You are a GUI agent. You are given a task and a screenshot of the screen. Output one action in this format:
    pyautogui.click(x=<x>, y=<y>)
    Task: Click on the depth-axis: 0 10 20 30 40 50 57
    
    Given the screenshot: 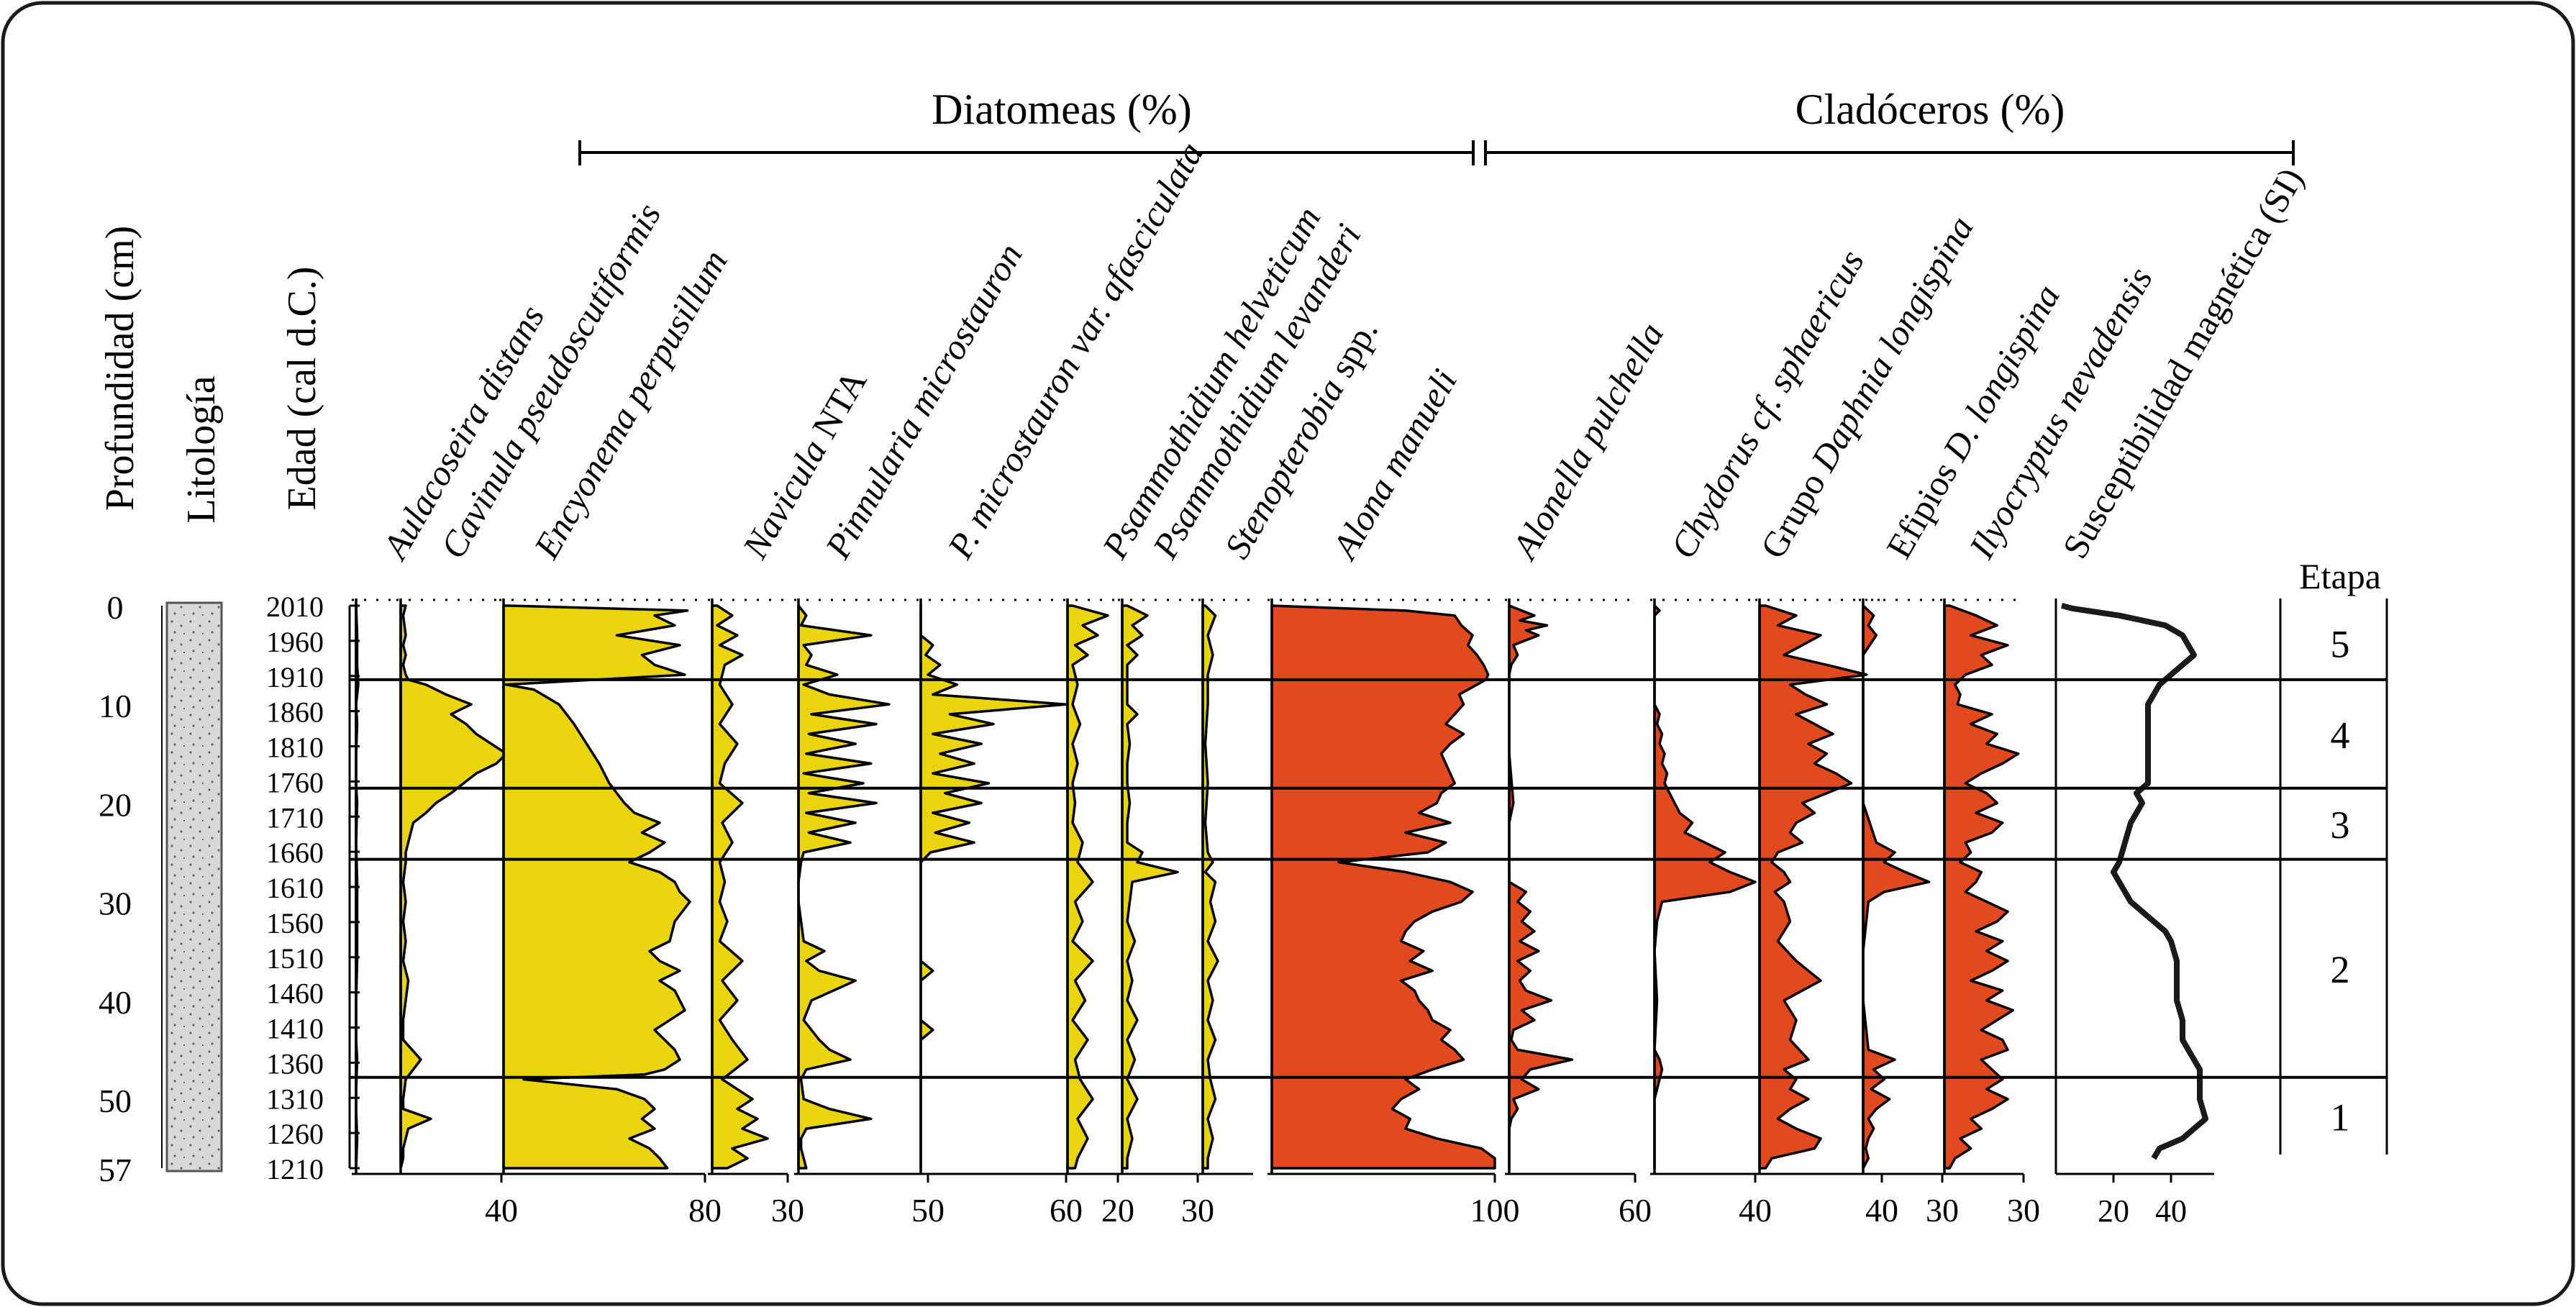 What is the action you would take?
    pyautogui.click(x=131, y=888)
    